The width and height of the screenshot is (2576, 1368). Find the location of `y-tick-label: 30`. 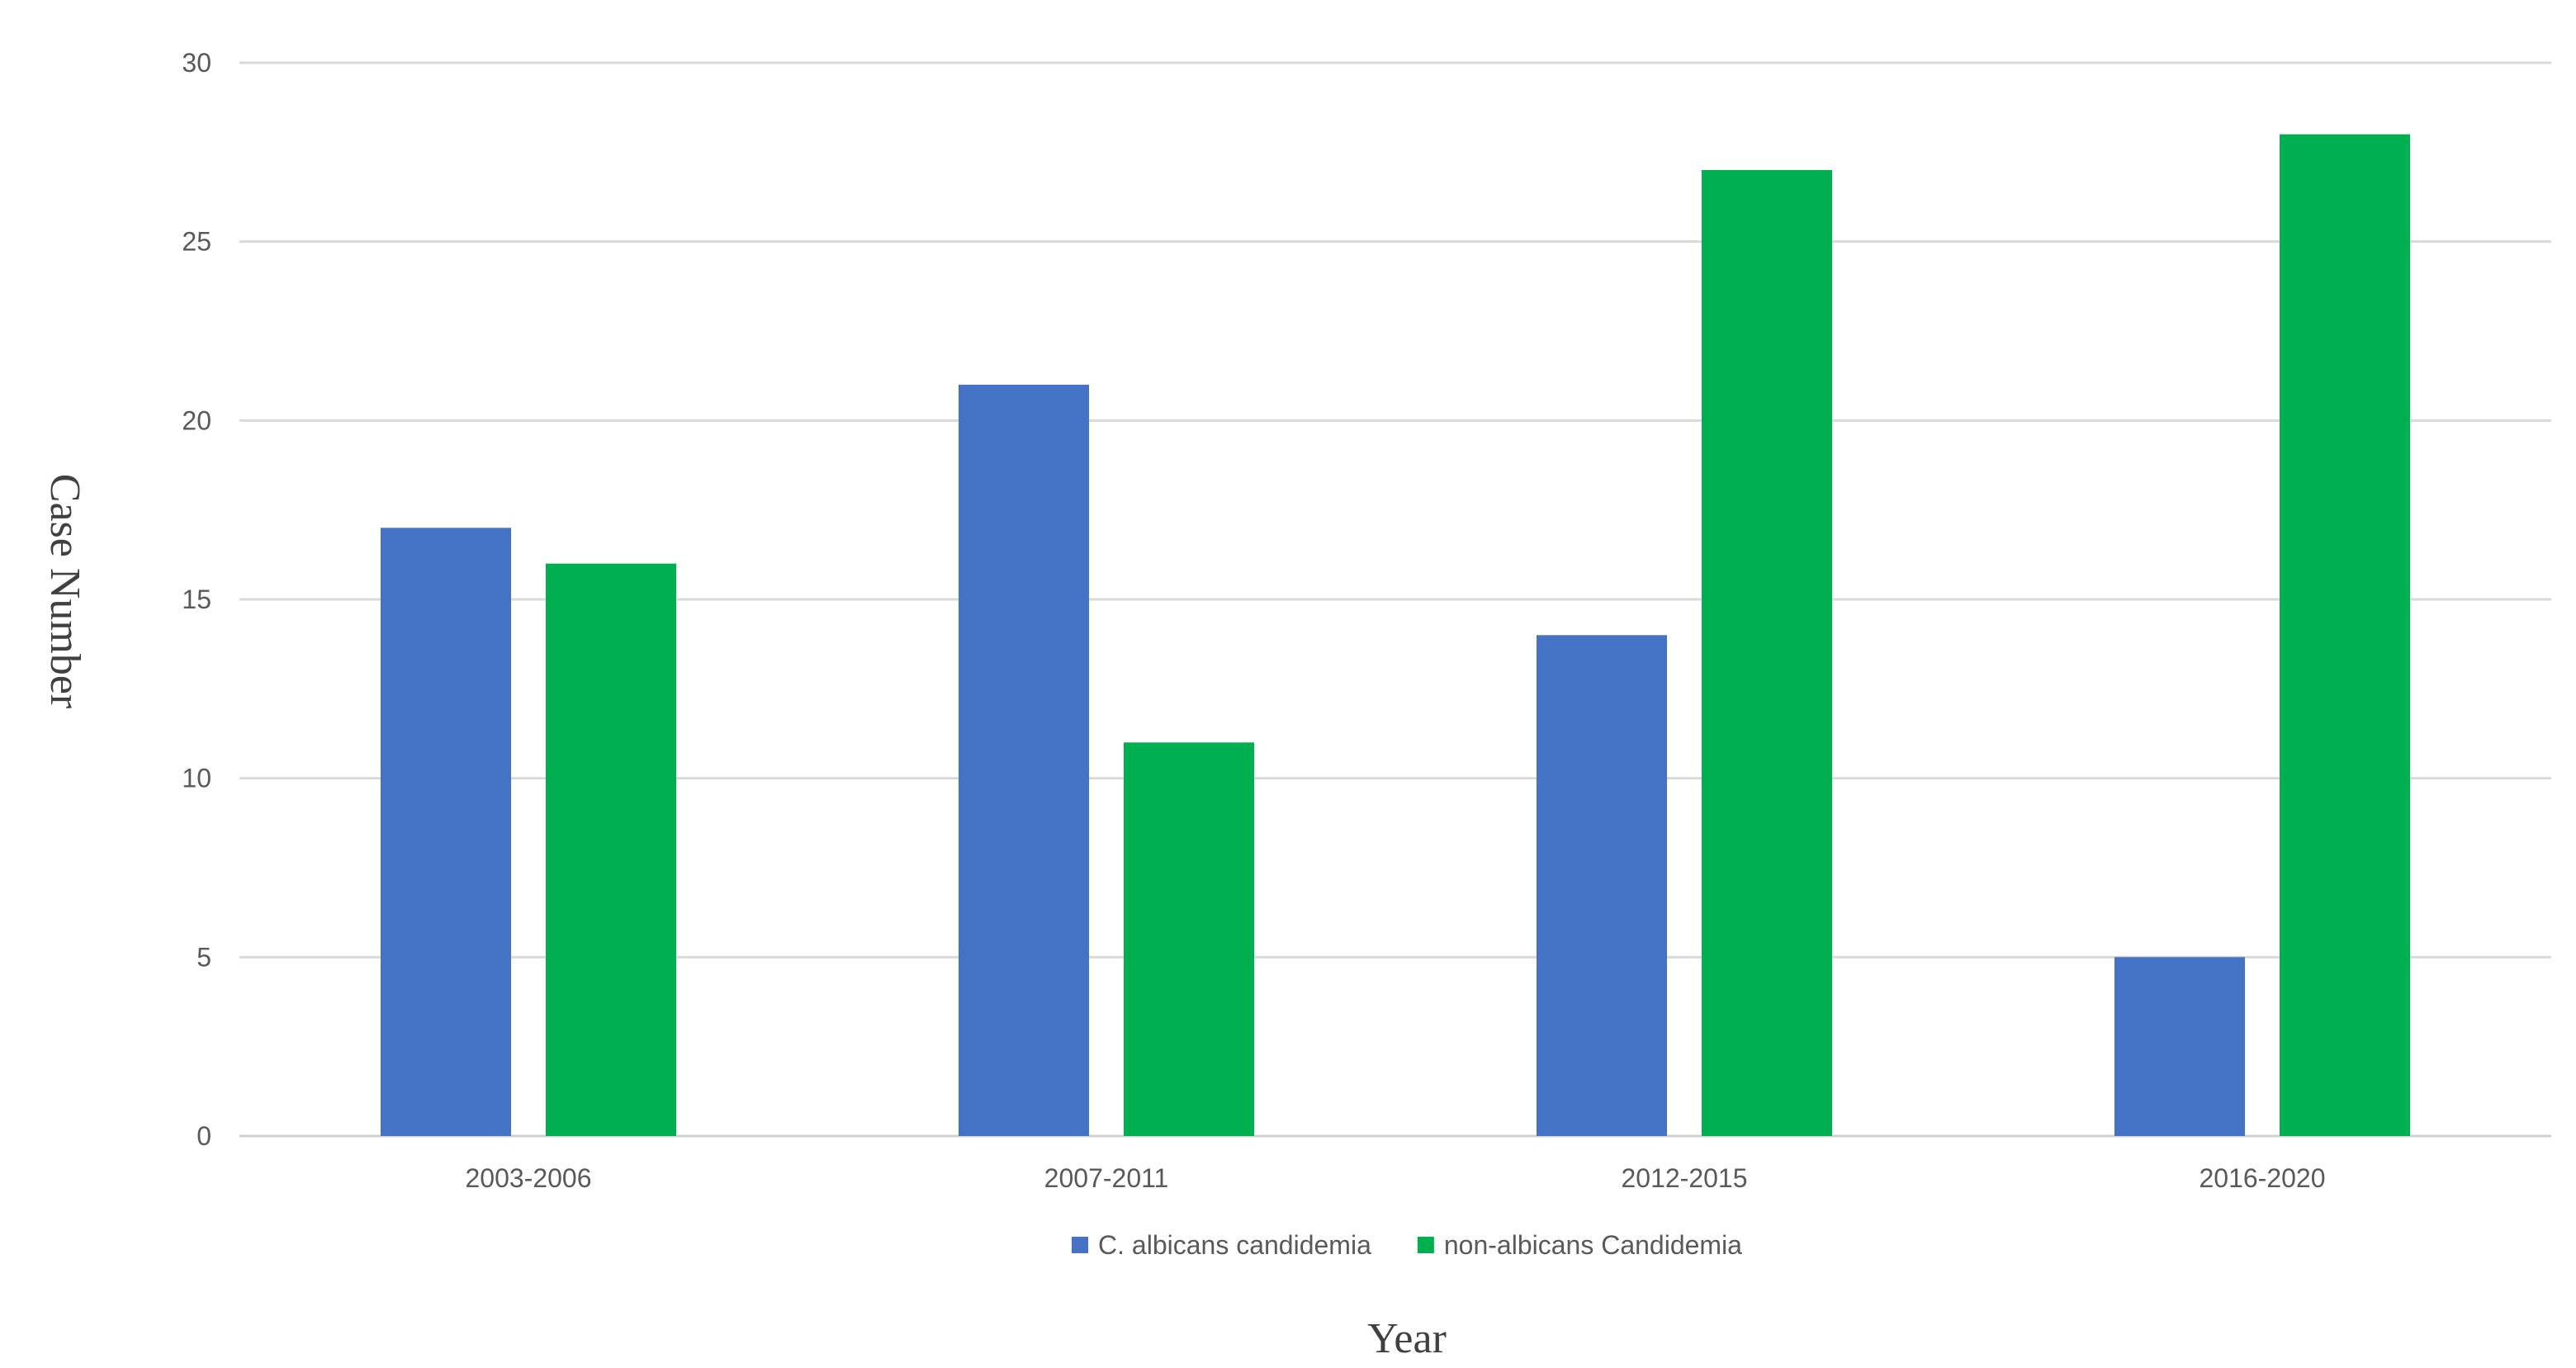

y-tick-label: 30 is located at coordinates (196, 63).